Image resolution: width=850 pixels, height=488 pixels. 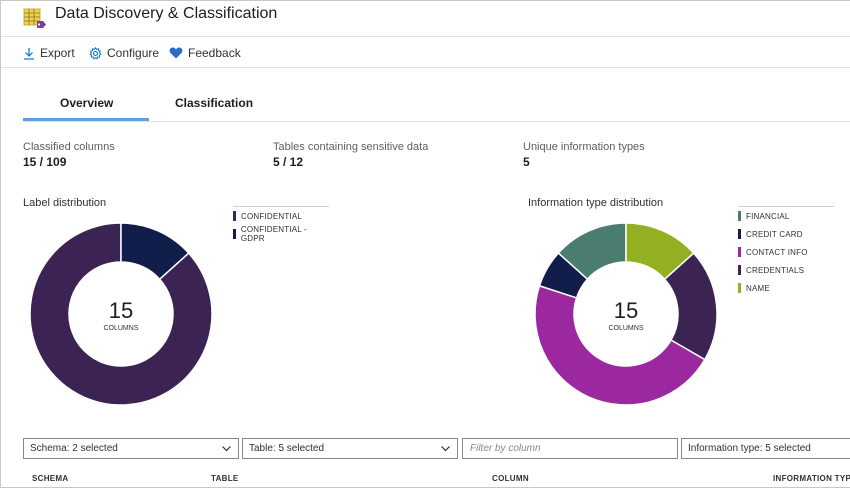 What do you see at coordinates (774, 234) in the screenshot?
I see `legend-label: CREDIT CARD` at bounding box center [774, 234].